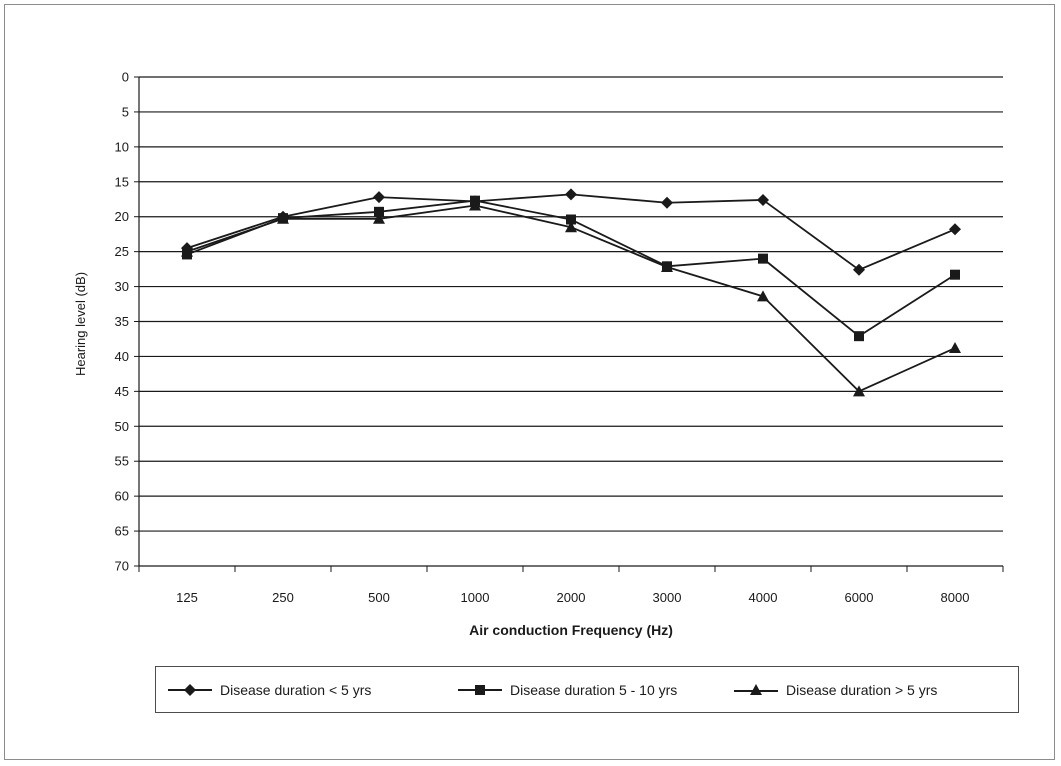 This screenshot has height=766, width=1061. Describe the element at coordinates (190, 689) in the screenshot. I see `diamond-marker-icon` at that location.